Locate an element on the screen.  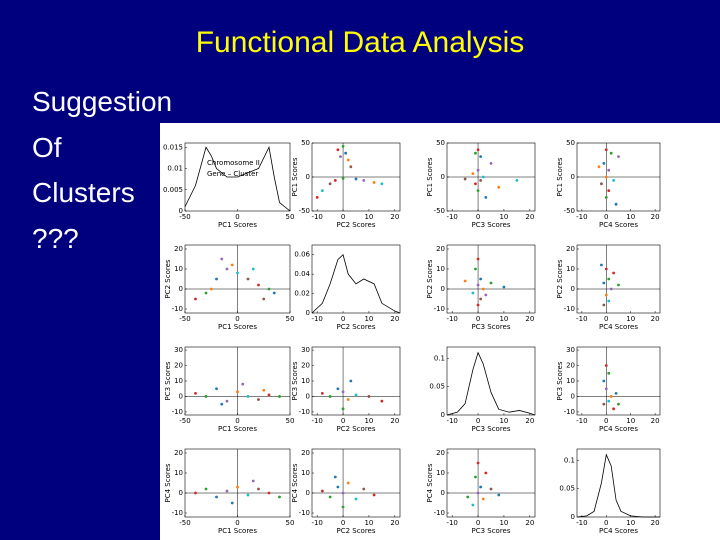
y-tick-label: 0.1 is located at coordinates (569, 460).